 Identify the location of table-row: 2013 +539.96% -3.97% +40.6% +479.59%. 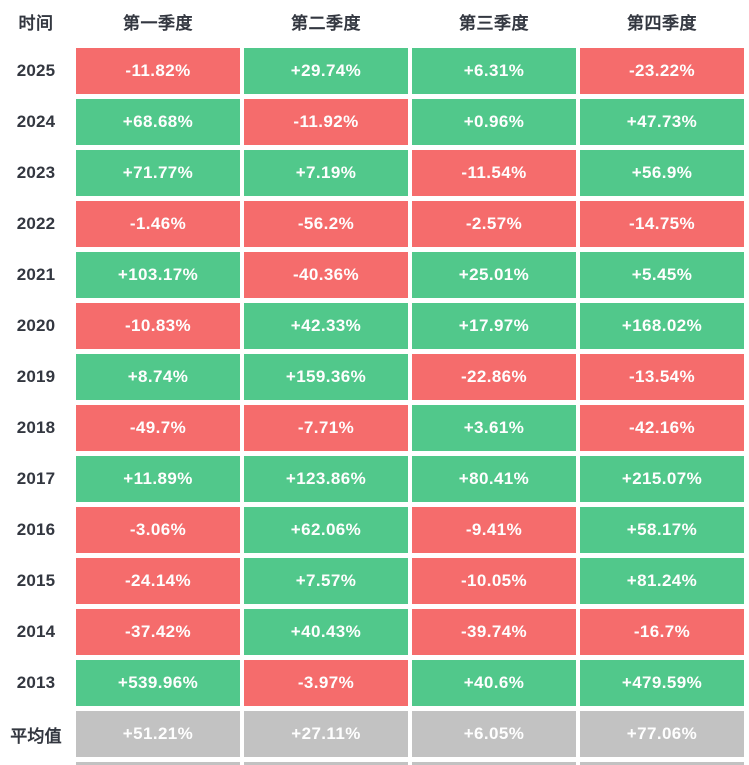
(374, 683).